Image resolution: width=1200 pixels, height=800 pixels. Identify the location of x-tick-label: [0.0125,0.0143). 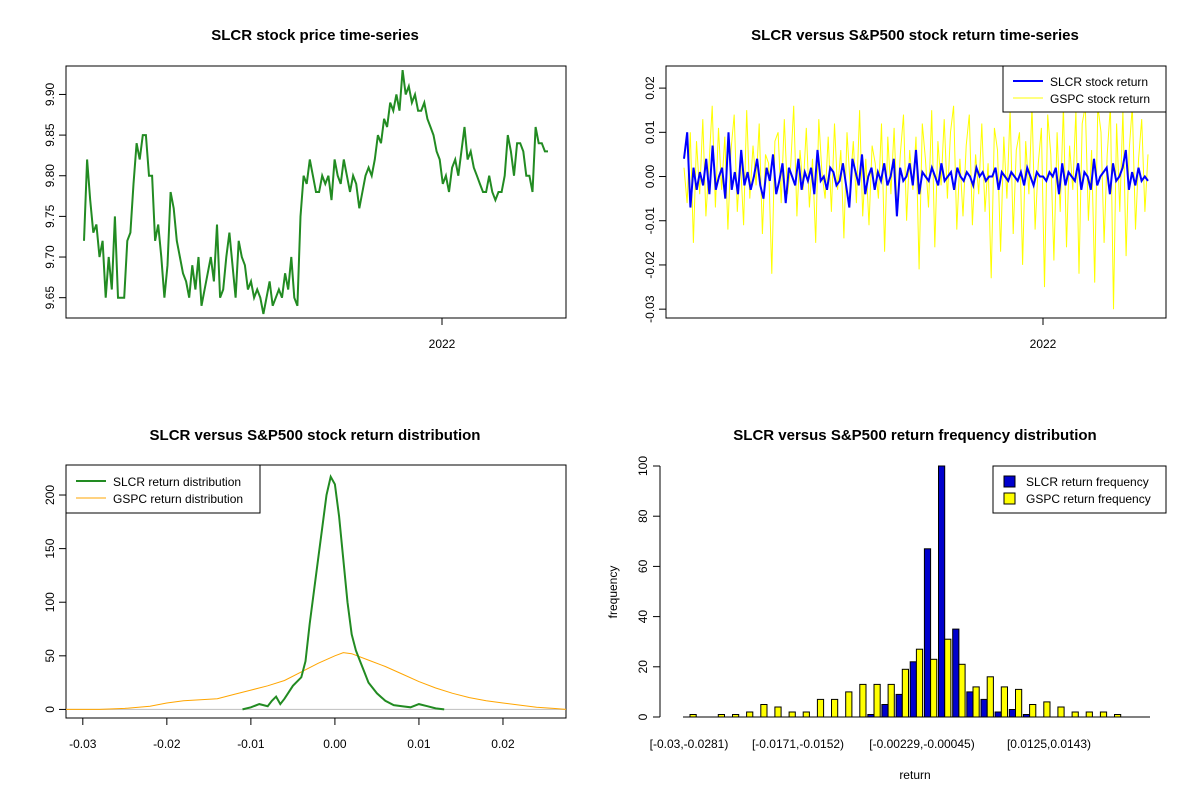
(1049, 744).